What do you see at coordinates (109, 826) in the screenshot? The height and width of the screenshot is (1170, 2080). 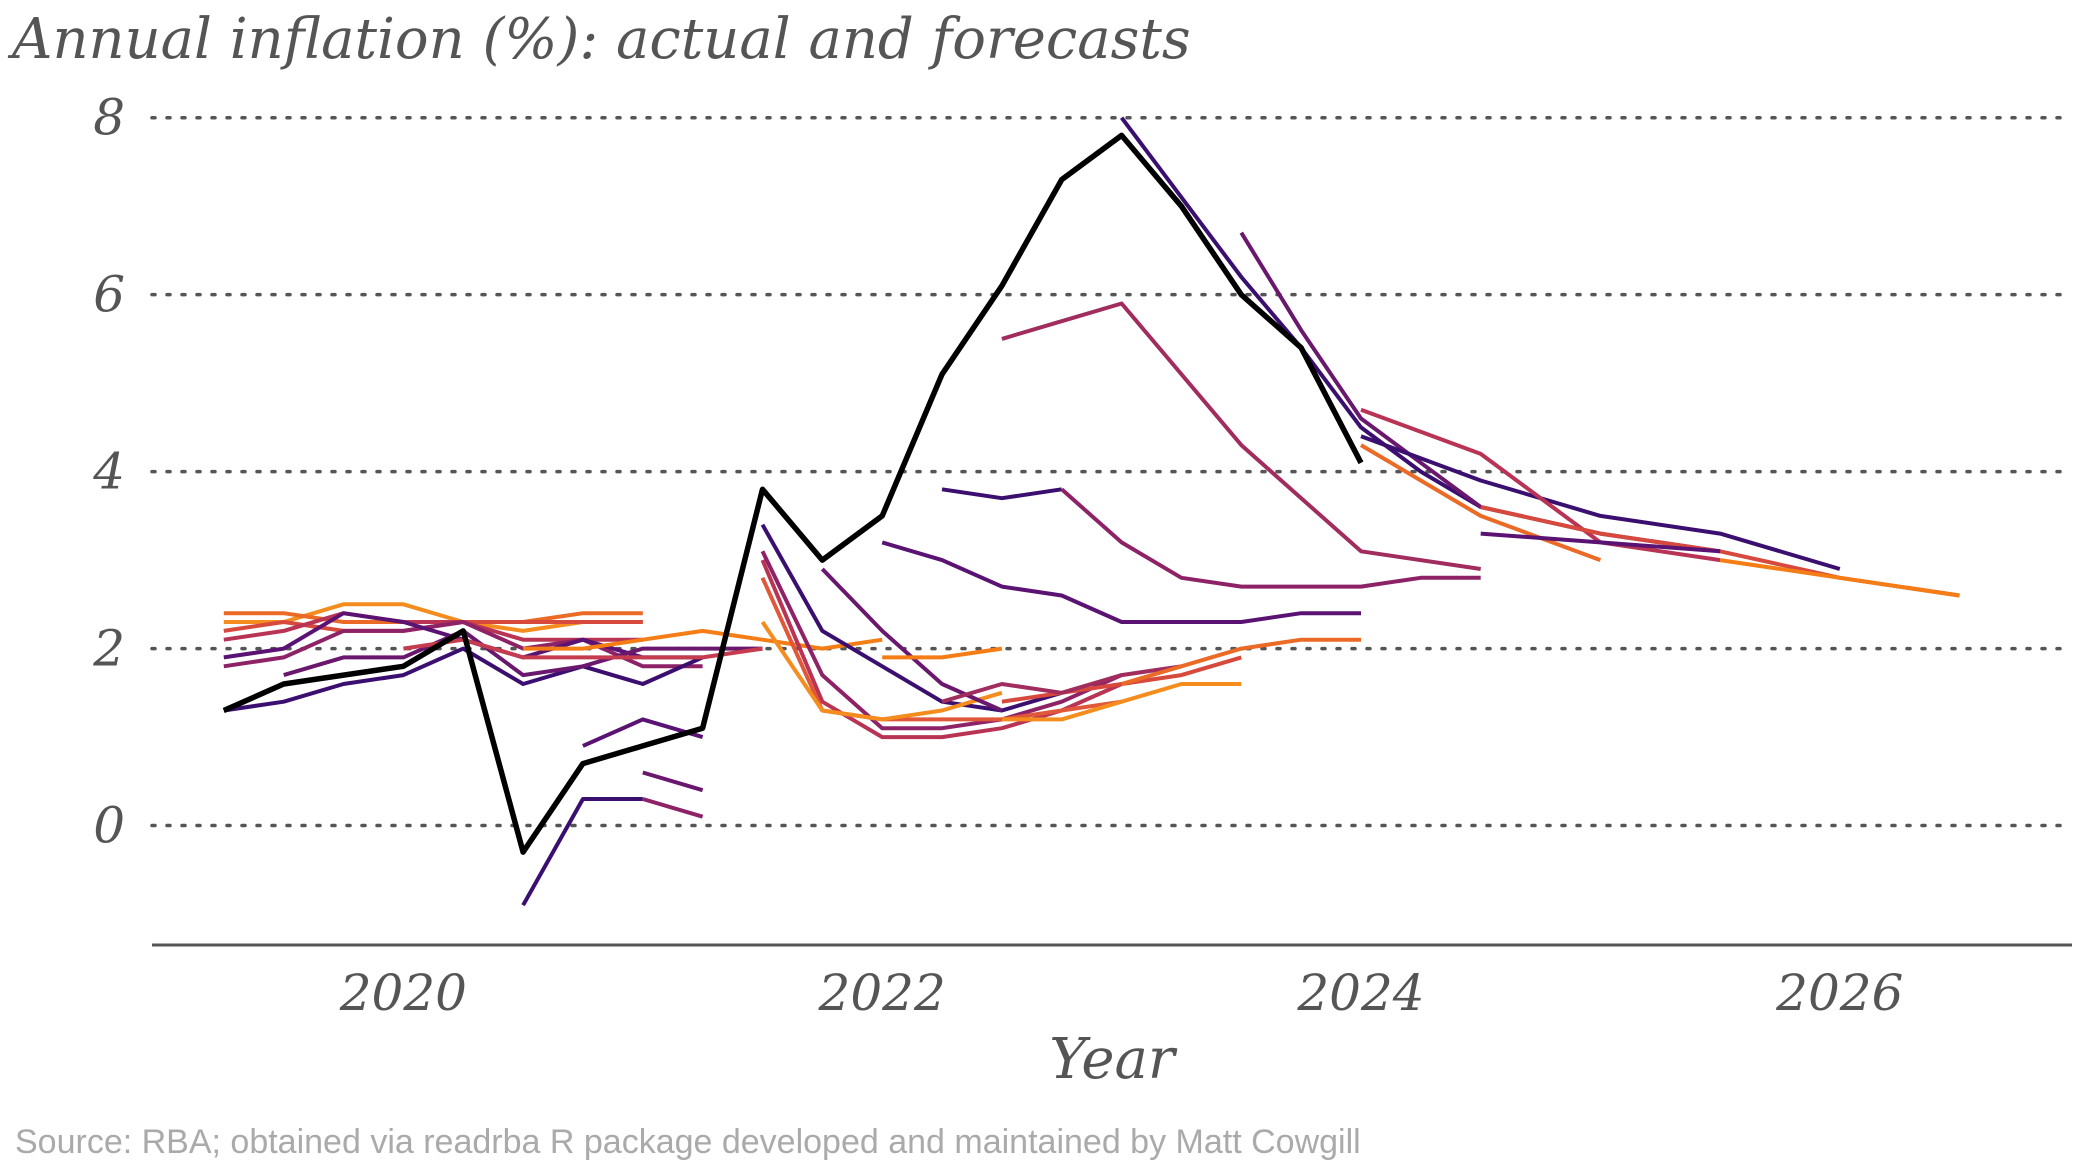 I see `y-tick-label: 0` at bounding box center [109, 826].